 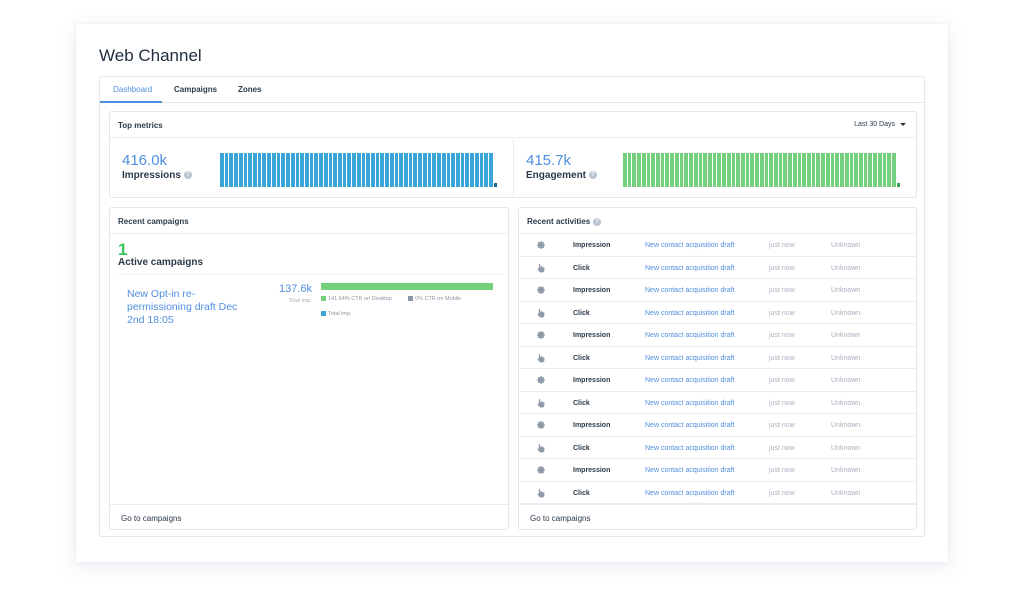 I want to click on legend-desktop: 141.64% CTR on Desktop, so click(x=356, y=299).